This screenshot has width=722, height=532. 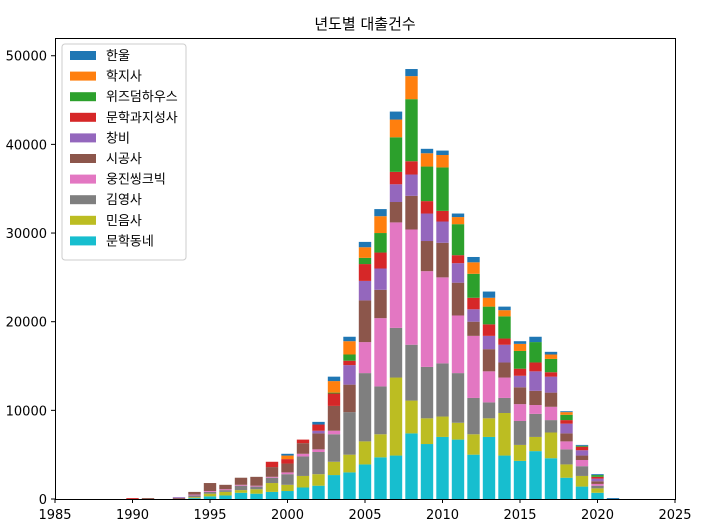 I want to click on bar-민음사-2016, so click(x=535, y=444).